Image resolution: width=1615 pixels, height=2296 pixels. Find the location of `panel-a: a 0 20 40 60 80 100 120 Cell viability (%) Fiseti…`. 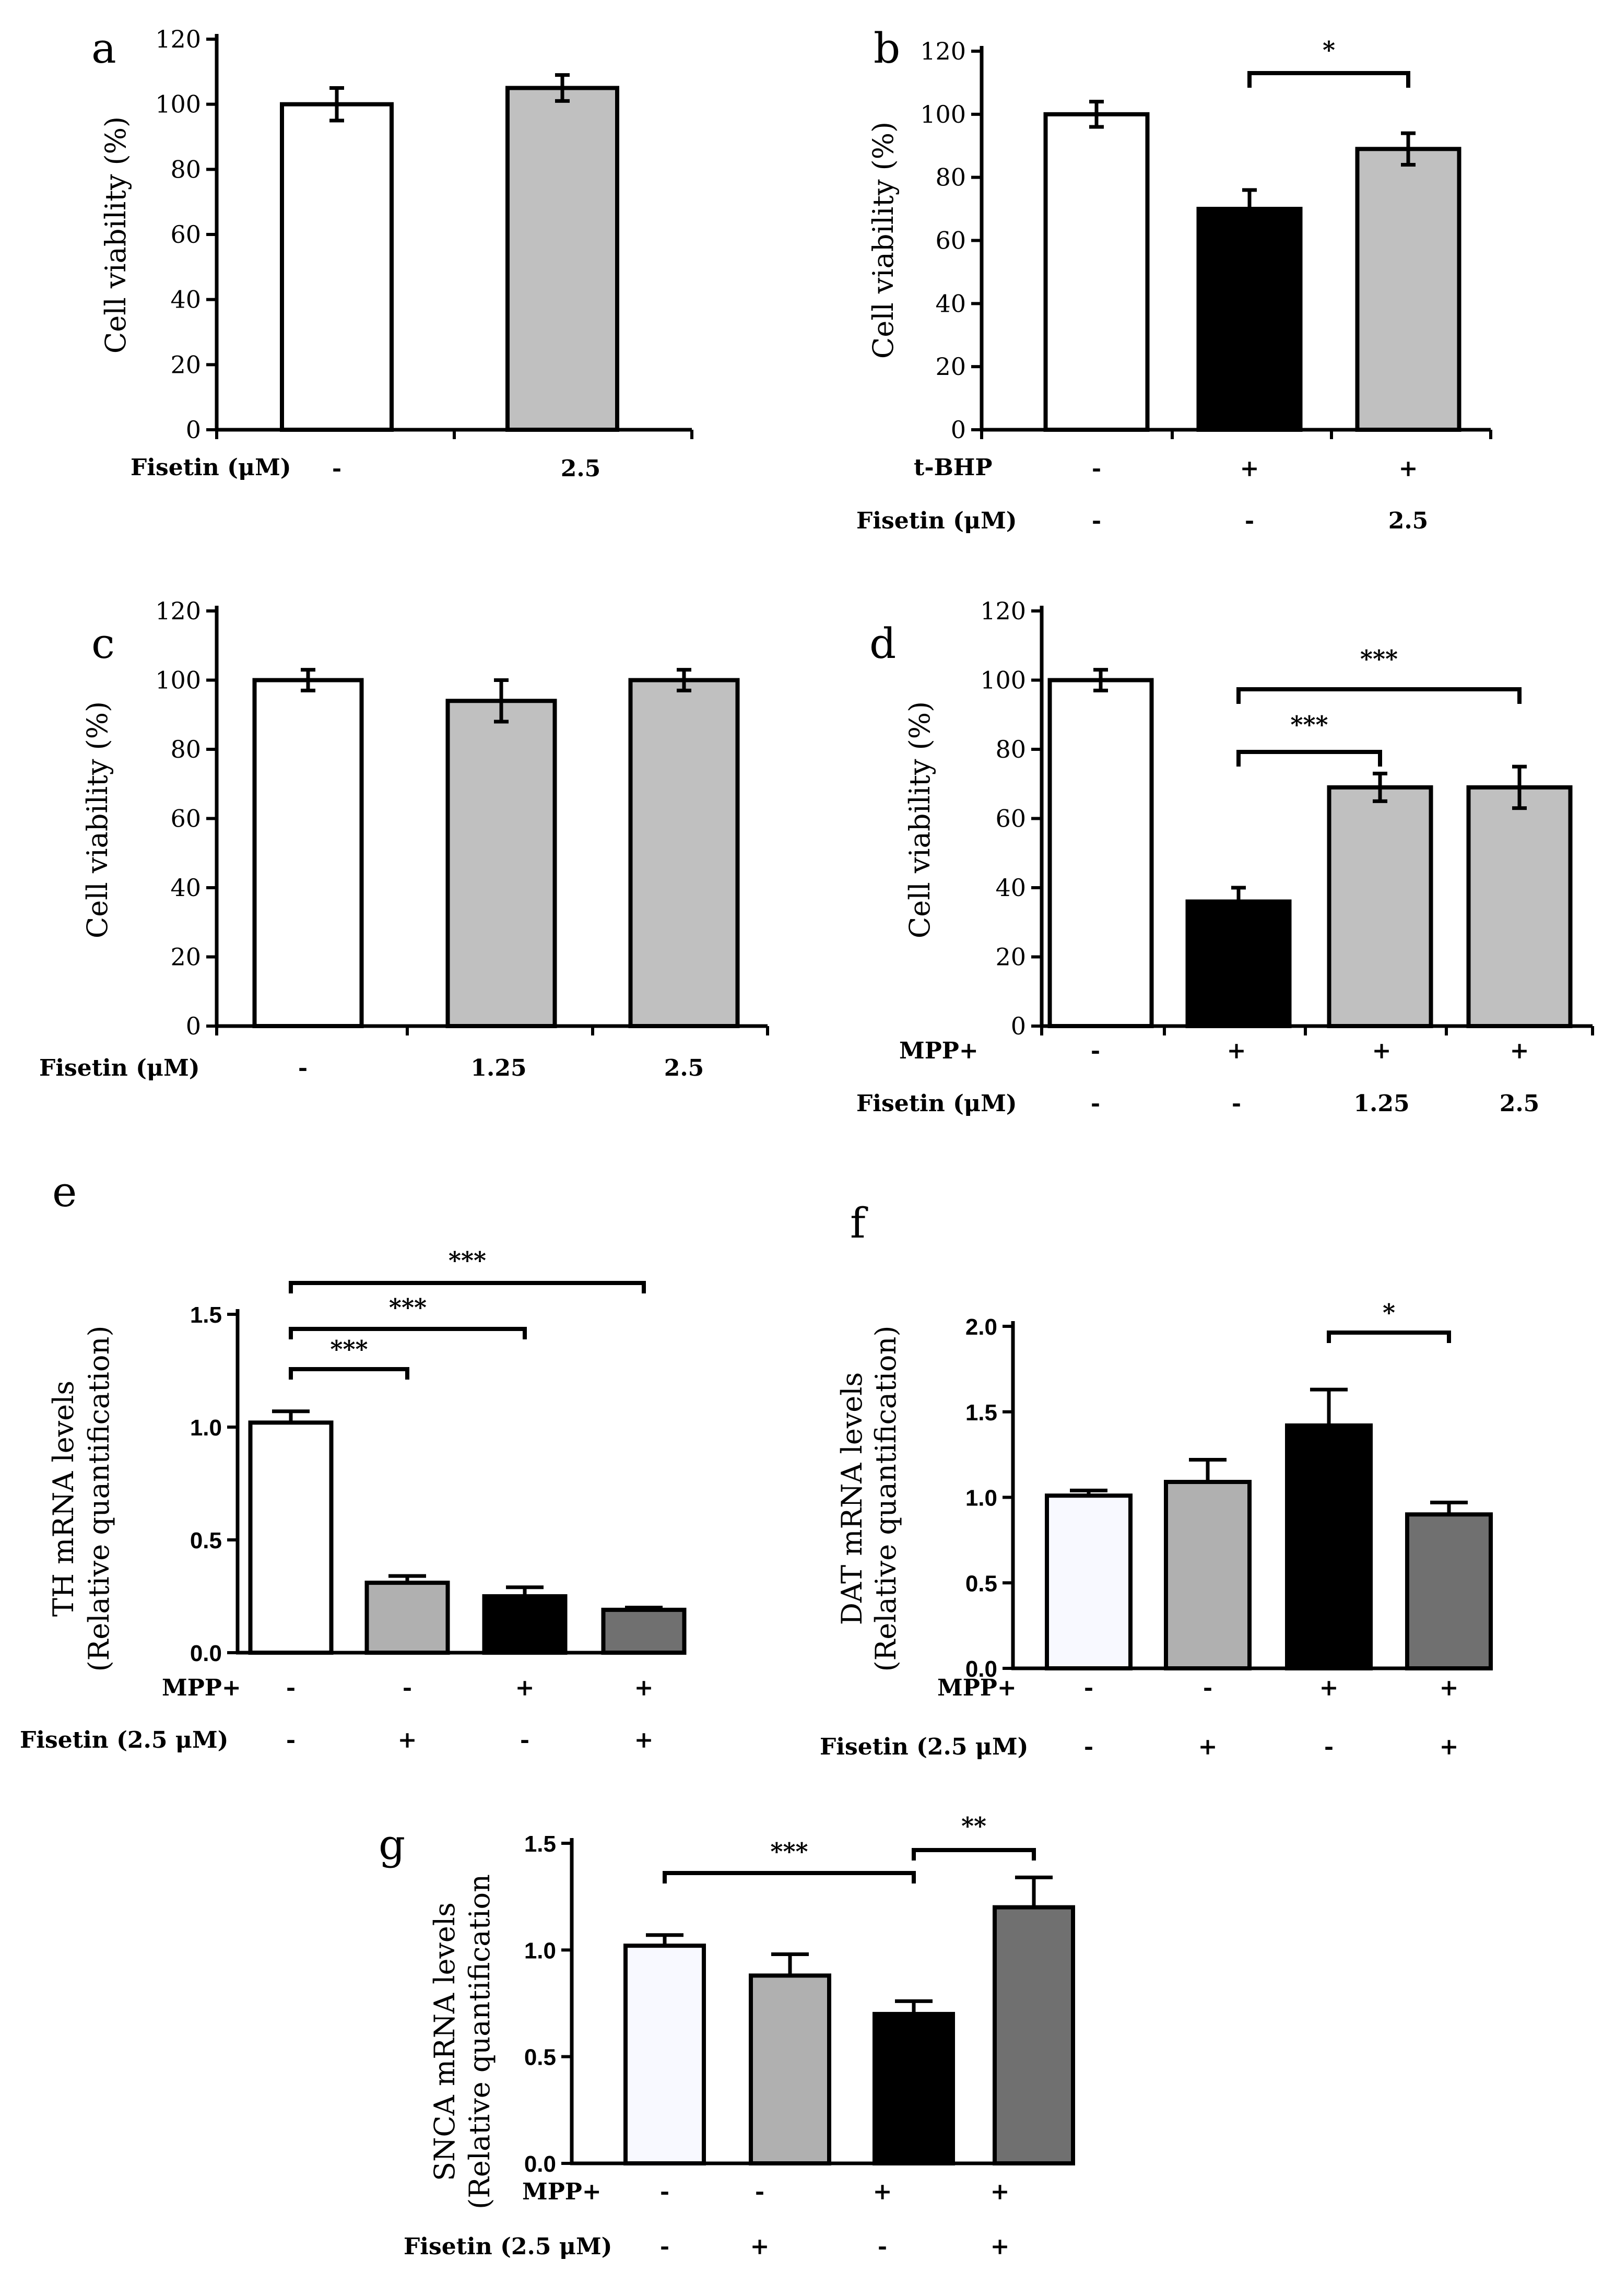

panel-a: a 0 20 40 60 80 100 120 Cell viability (%) Fiseti… is located at coordinates (392, 253).